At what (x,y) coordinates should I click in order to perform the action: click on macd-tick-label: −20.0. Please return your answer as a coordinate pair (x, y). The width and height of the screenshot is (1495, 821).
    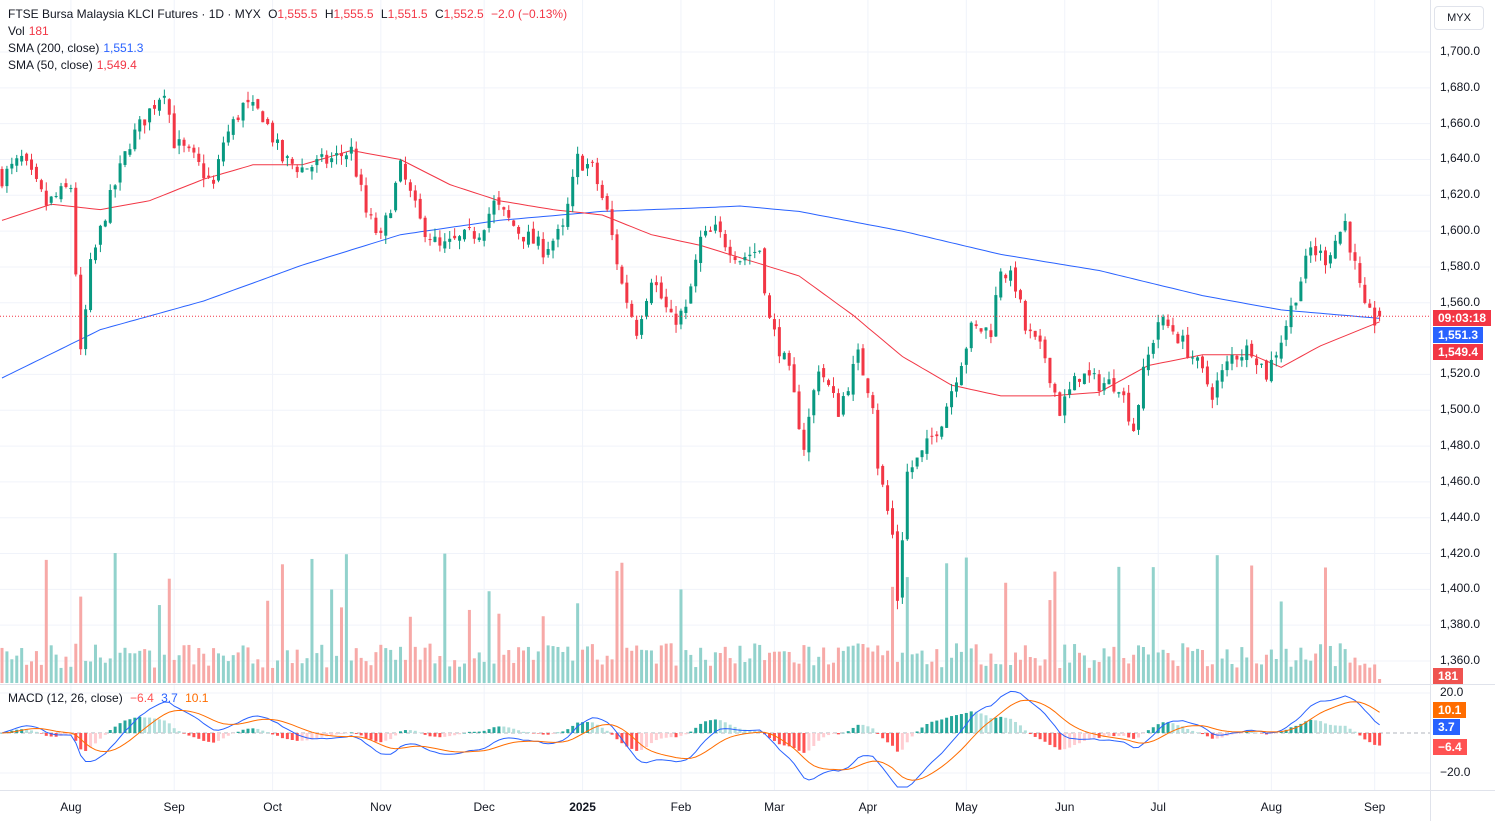
    Looking at the image, I should click on (1455, 772).